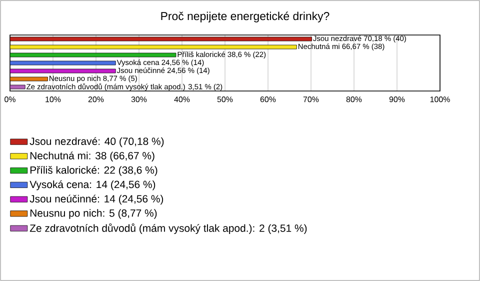 This screenshot has height=281, width=480. Describe the element at coordinates (97, 199) in the screenshot. I see `legend-label: Jsou neúčinné: 14 (24,56 %)` at that location.